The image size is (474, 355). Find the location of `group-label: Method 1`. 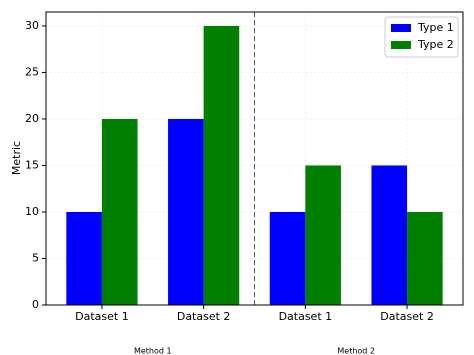

group-label: Method 1 is located at coordinates (153, 351).